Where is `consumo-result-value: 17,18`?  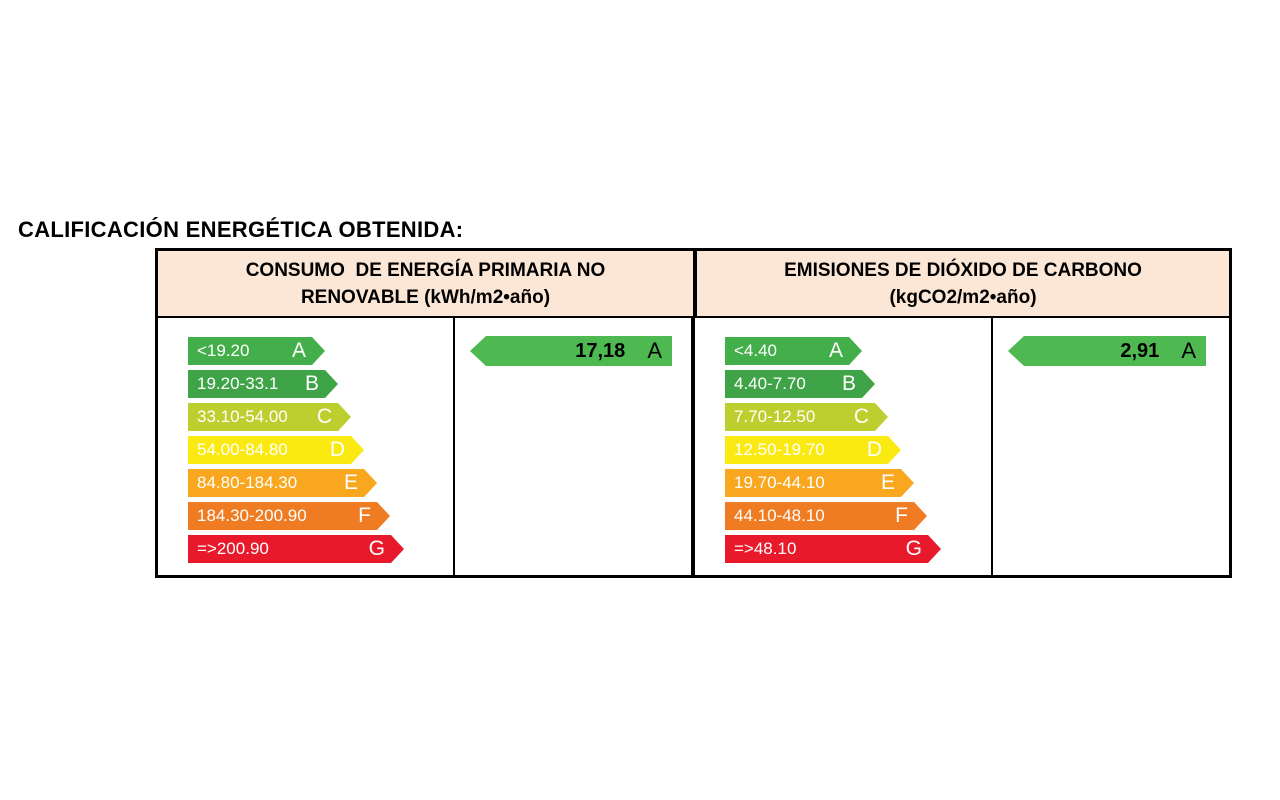 consumo-result-value: 17,18 is located at coordinates (600, 350).